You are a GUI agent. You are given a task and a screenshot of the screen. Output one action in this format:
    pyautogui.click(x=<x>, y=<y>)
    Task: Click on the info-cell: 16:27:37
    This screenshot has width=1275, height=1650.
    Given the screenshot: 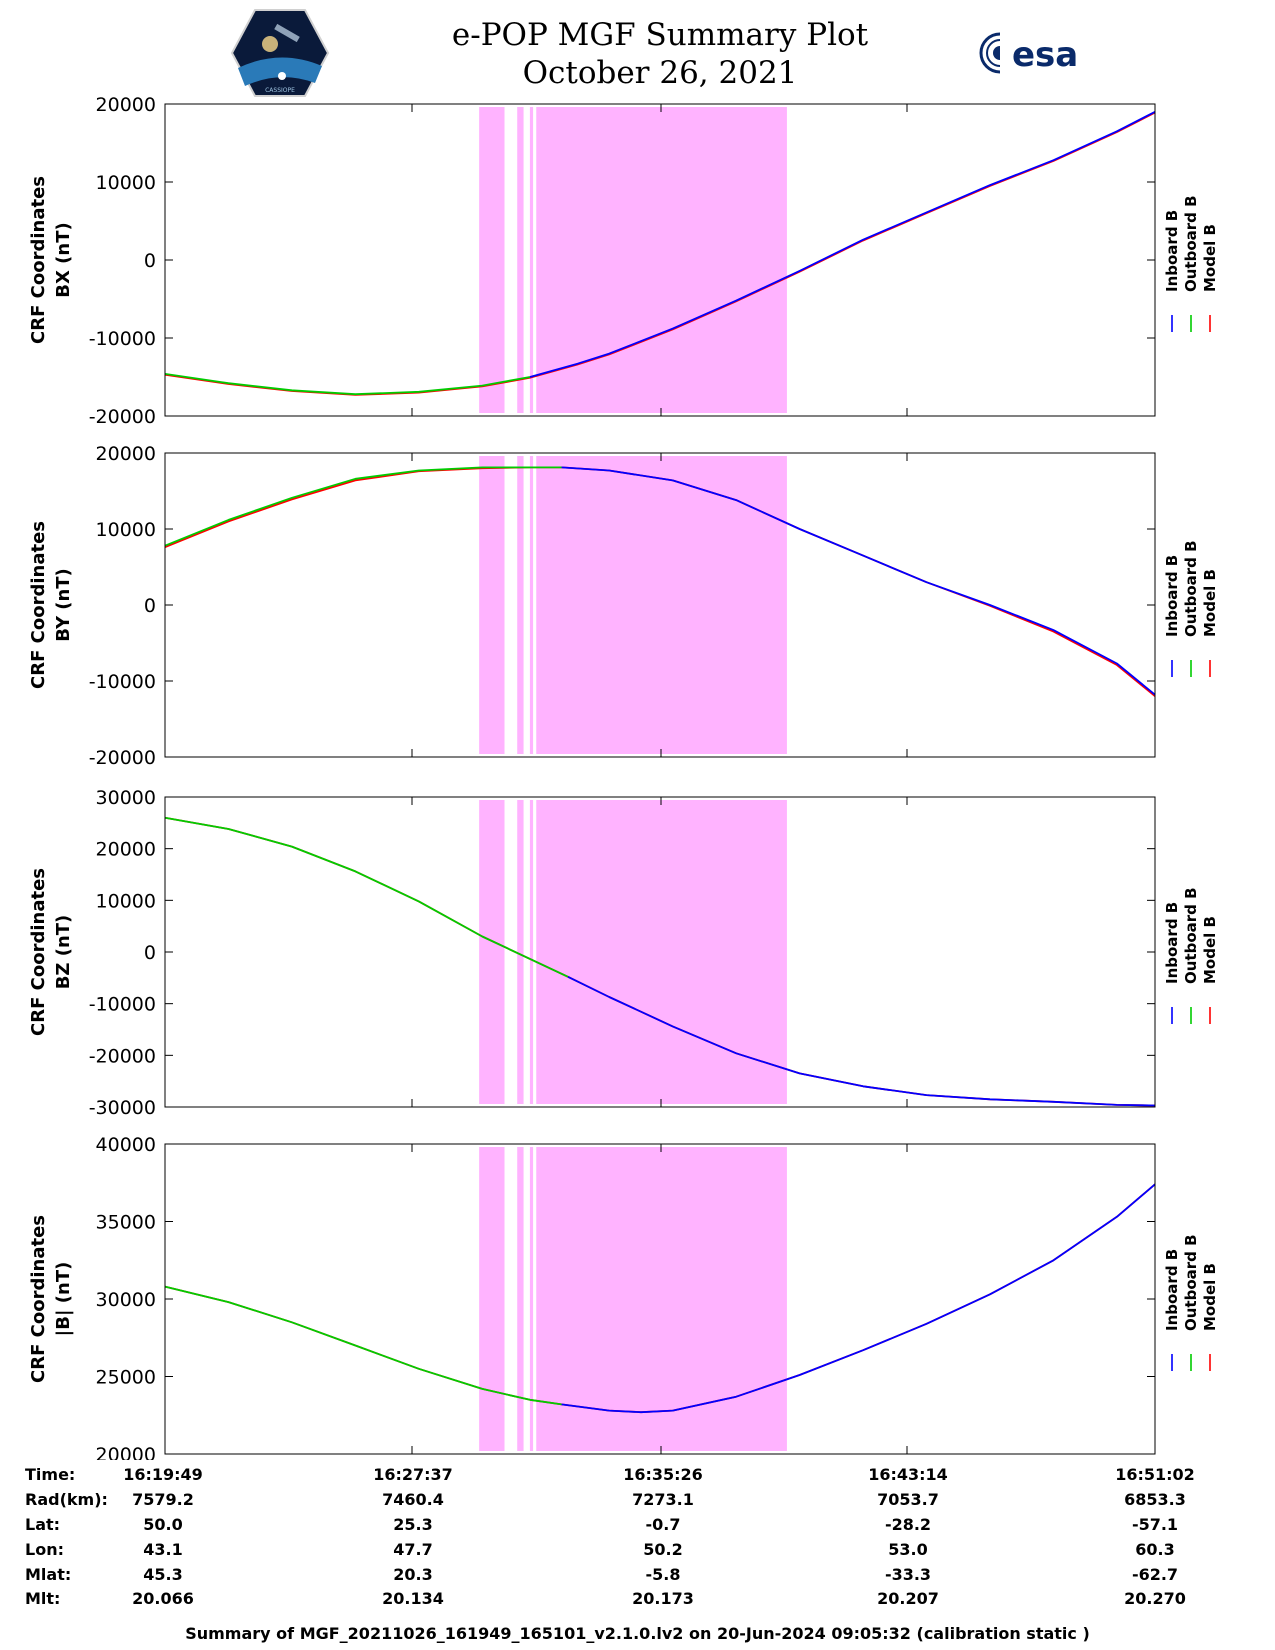 What is the action you would take?
    pyautogui.click(x=413, y=1474)
    